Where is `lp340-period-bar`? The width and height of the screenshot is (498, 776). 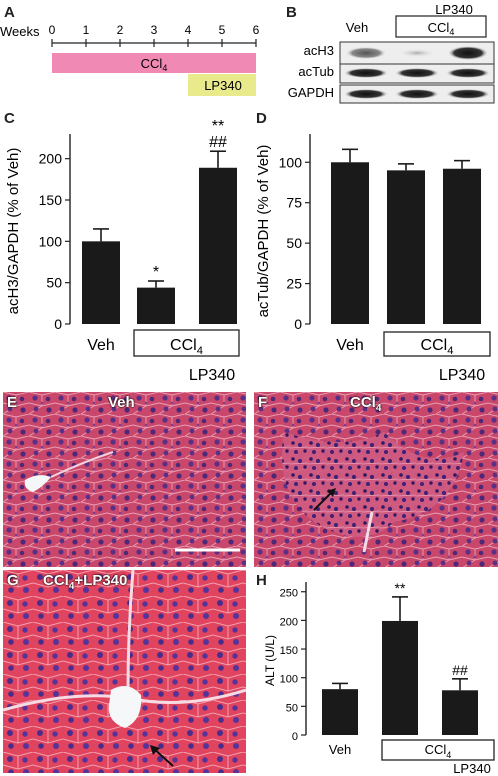
lp340-period-bar is located at coordinates (222, 85).